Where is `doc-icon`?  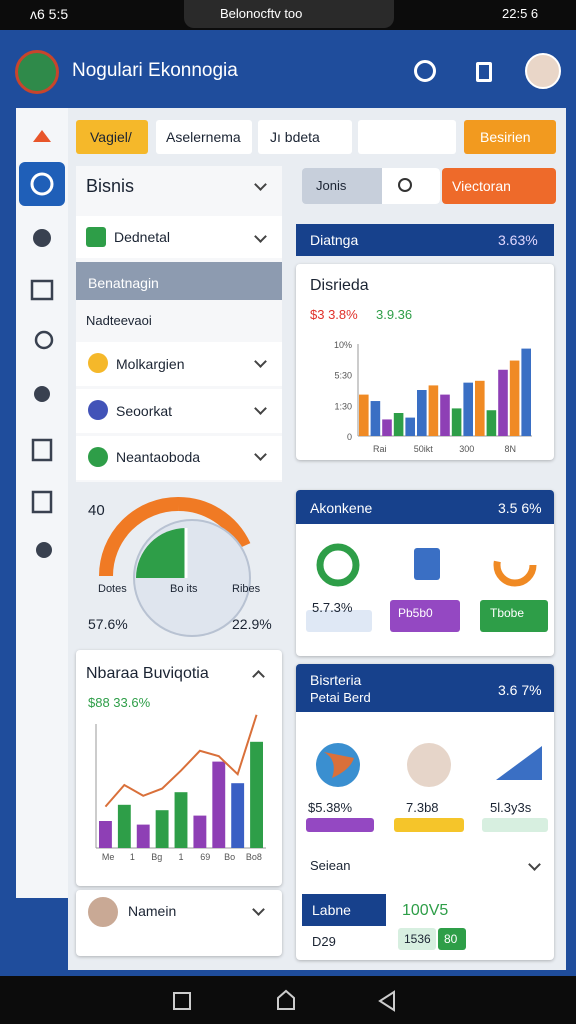
doc-icon is located at coordinates (484, 72).